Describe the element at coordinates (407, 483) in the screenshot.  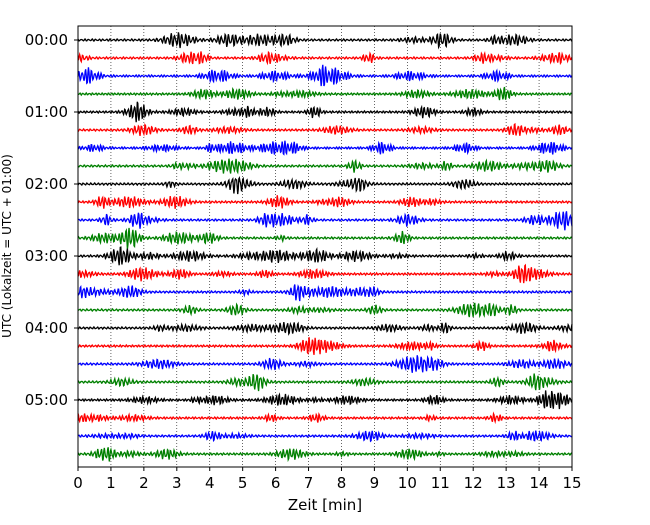
I see `x-tick-label-10: 10` at that location.